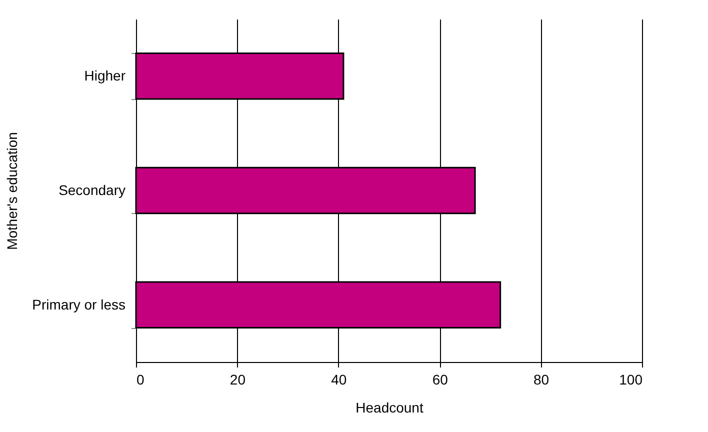 Image resolution: width=708 pixels, height=432 pixels. I want to click on x-tick-label: 80, so click(542, 380).